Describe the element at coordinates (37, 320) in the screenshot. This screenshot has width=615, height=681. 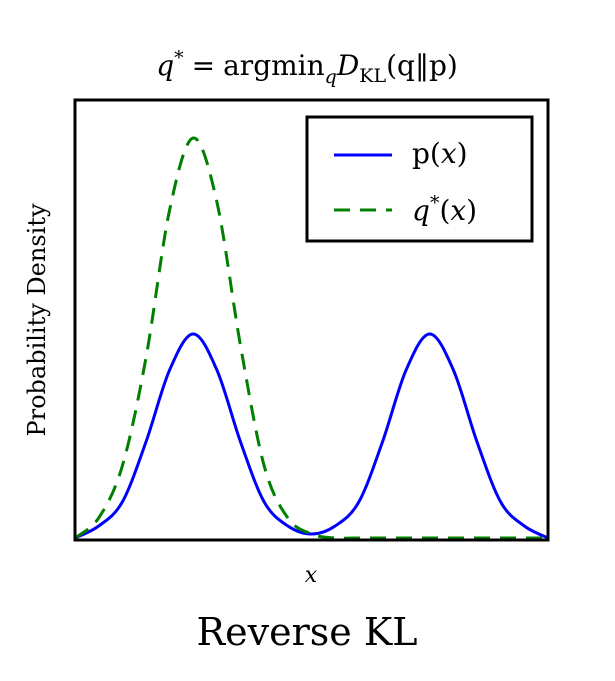
I see `y-axis-label: Probability Density` at that location.